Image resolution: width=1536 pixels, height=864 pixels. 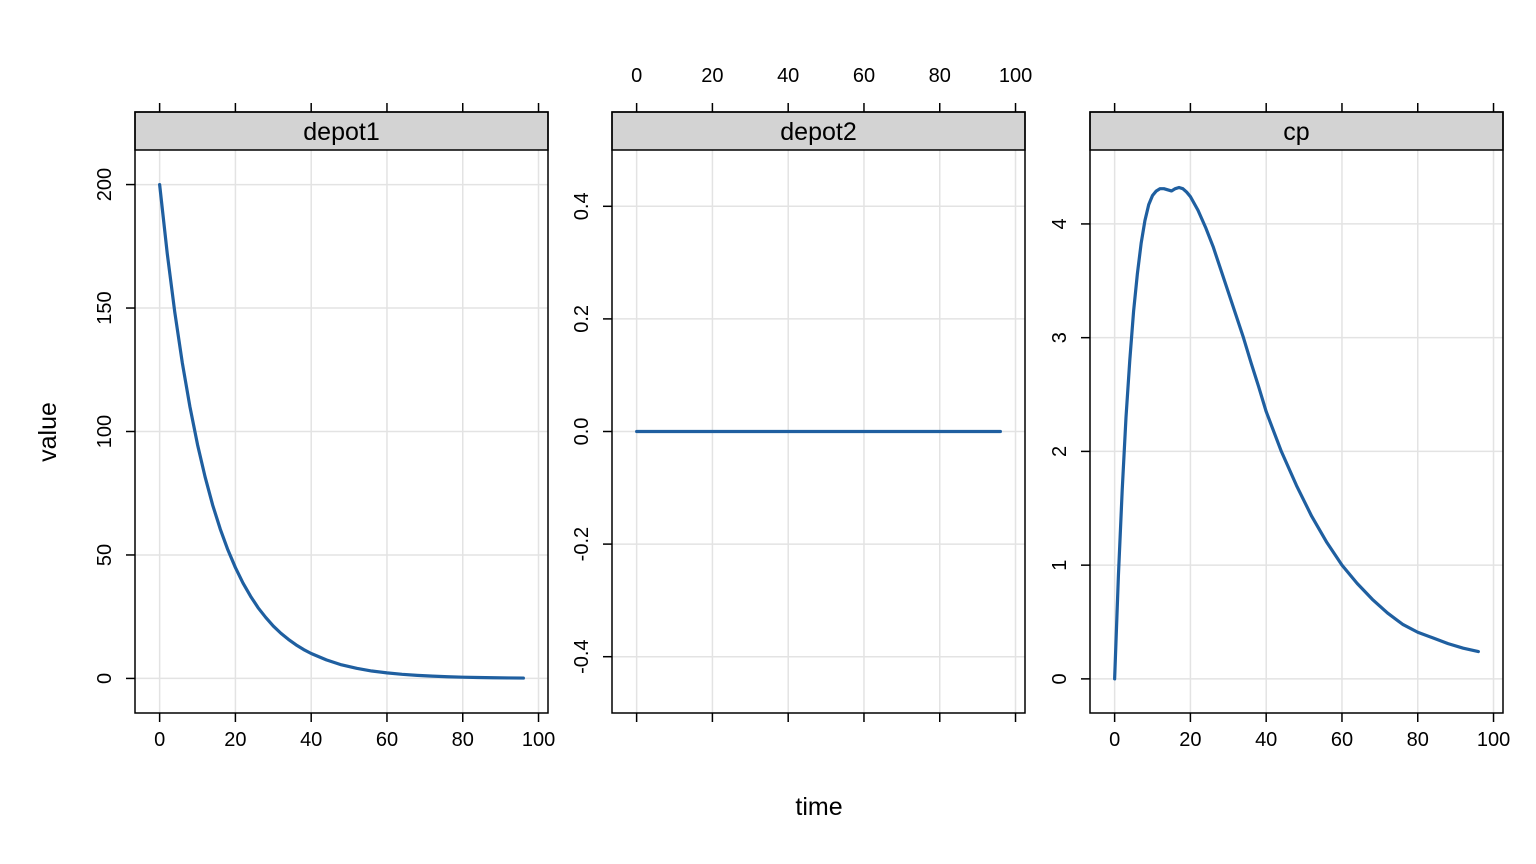 What do you see at coordinates (1060, 678) in the screenshot?
I see `y-tick-label-cp-0: 0` at bounding box center [1060, 678].